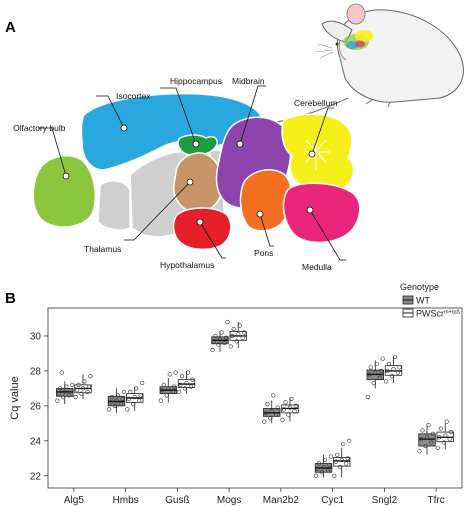  I want to click on region-medulla, so click(321, 213).